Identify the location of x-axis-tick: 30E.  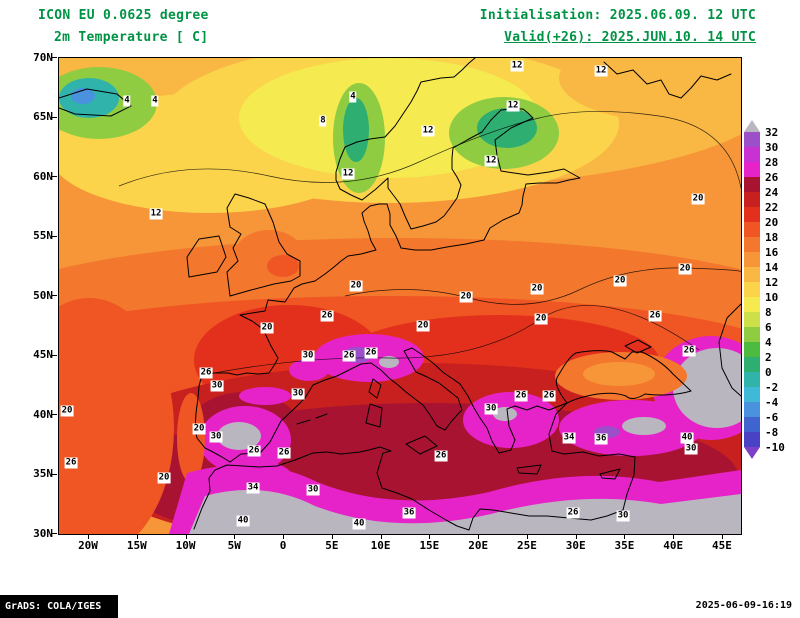
(575, 545).